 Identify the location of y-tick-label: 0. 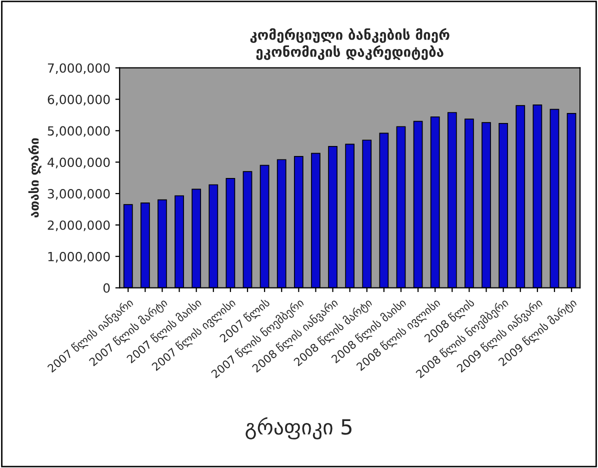
(106, 288).